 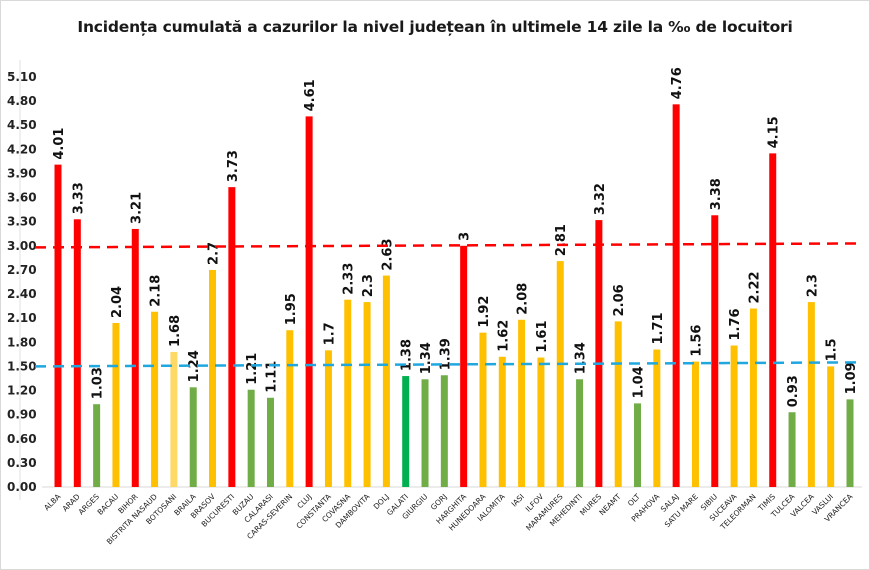 I want to click on bar-hunedoara, so click(x=483, y=409).